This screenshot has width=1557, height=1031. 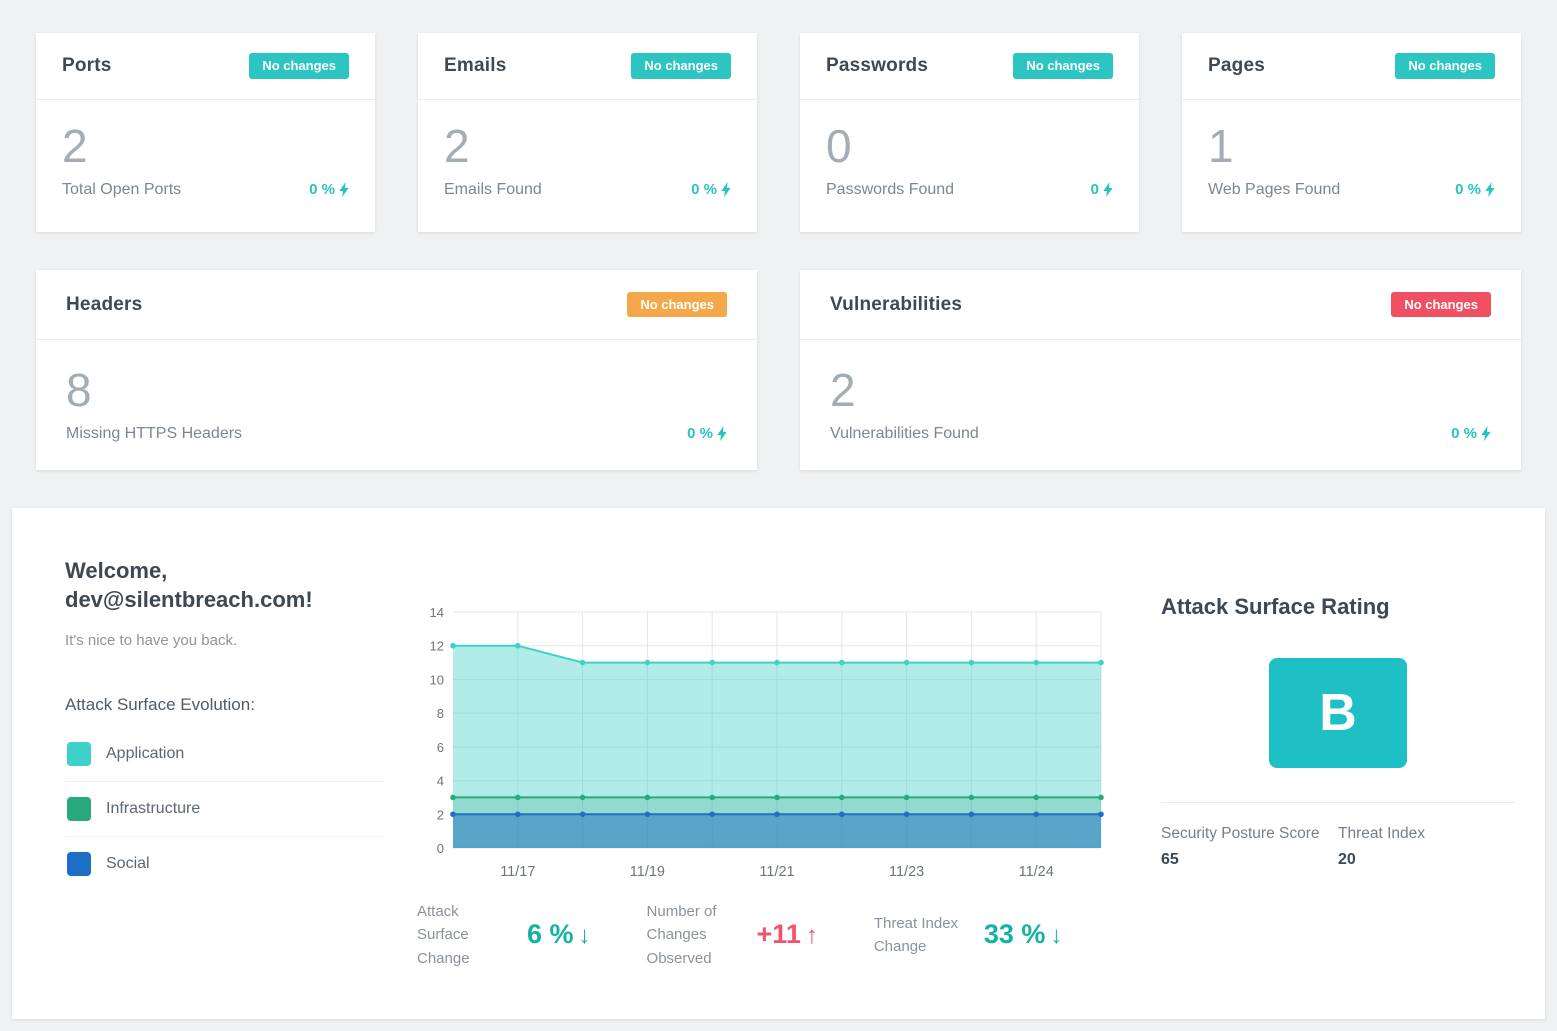 I want to click on rating-stat-value: 65, so click(x=1170, y=859).